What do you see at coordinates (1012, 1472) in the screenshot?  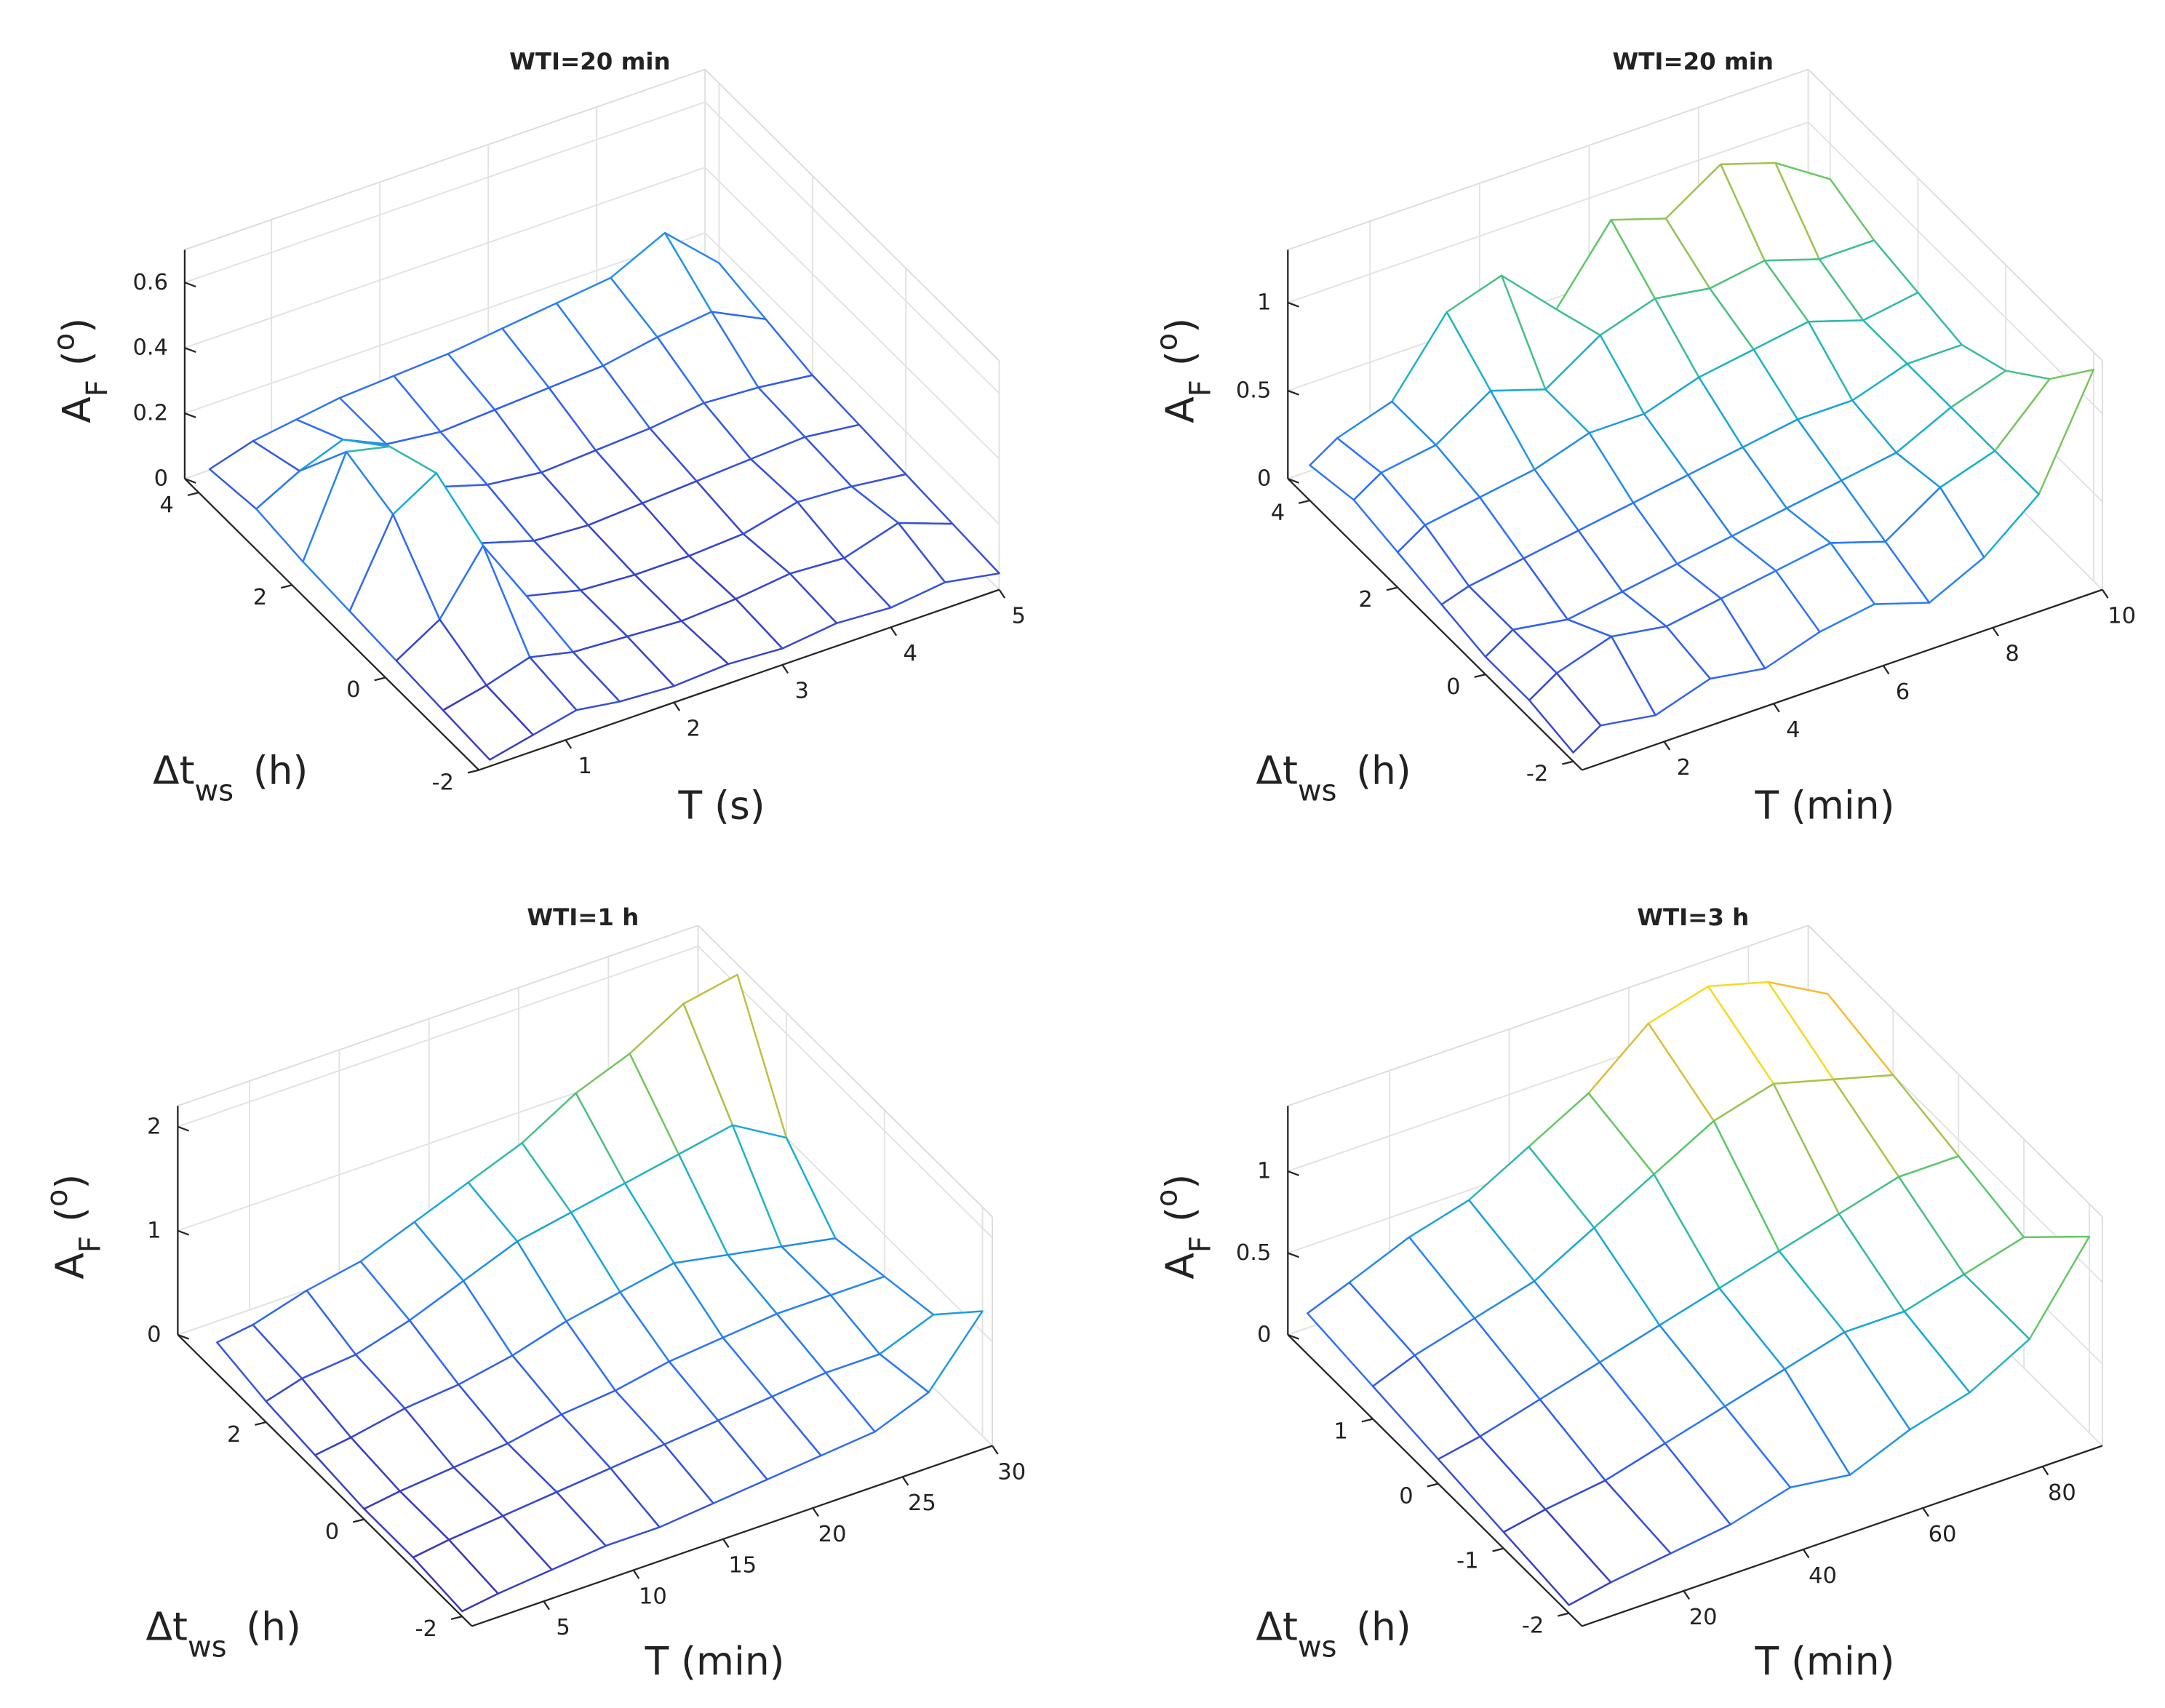 I see `x-tick-label: 30` at bounding box center [1012, 1472].